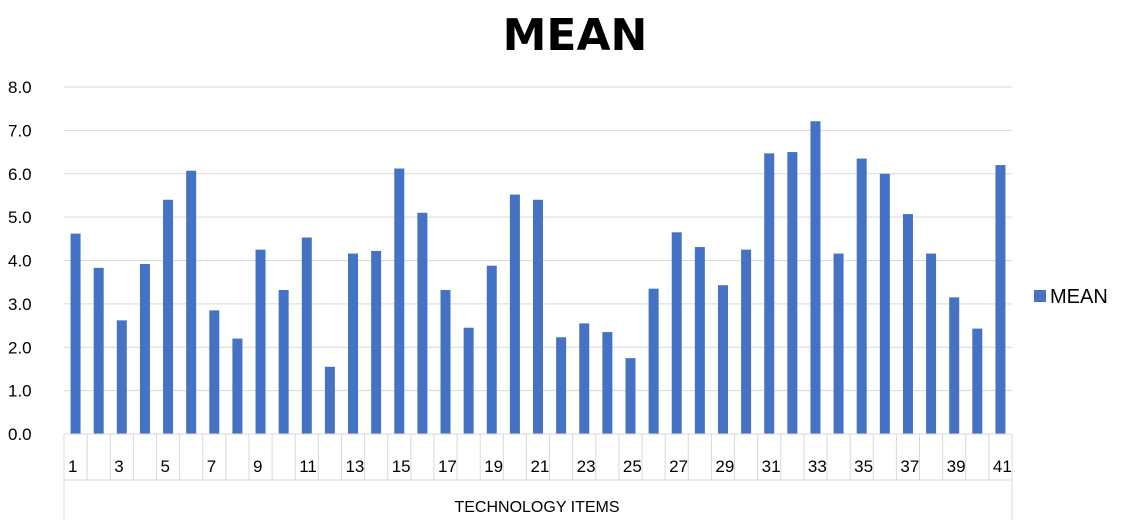 Image resolution: width=1131 pixels, height=520 pixels. I want to click on y-tick-label: 2.0, so click(20, 347).